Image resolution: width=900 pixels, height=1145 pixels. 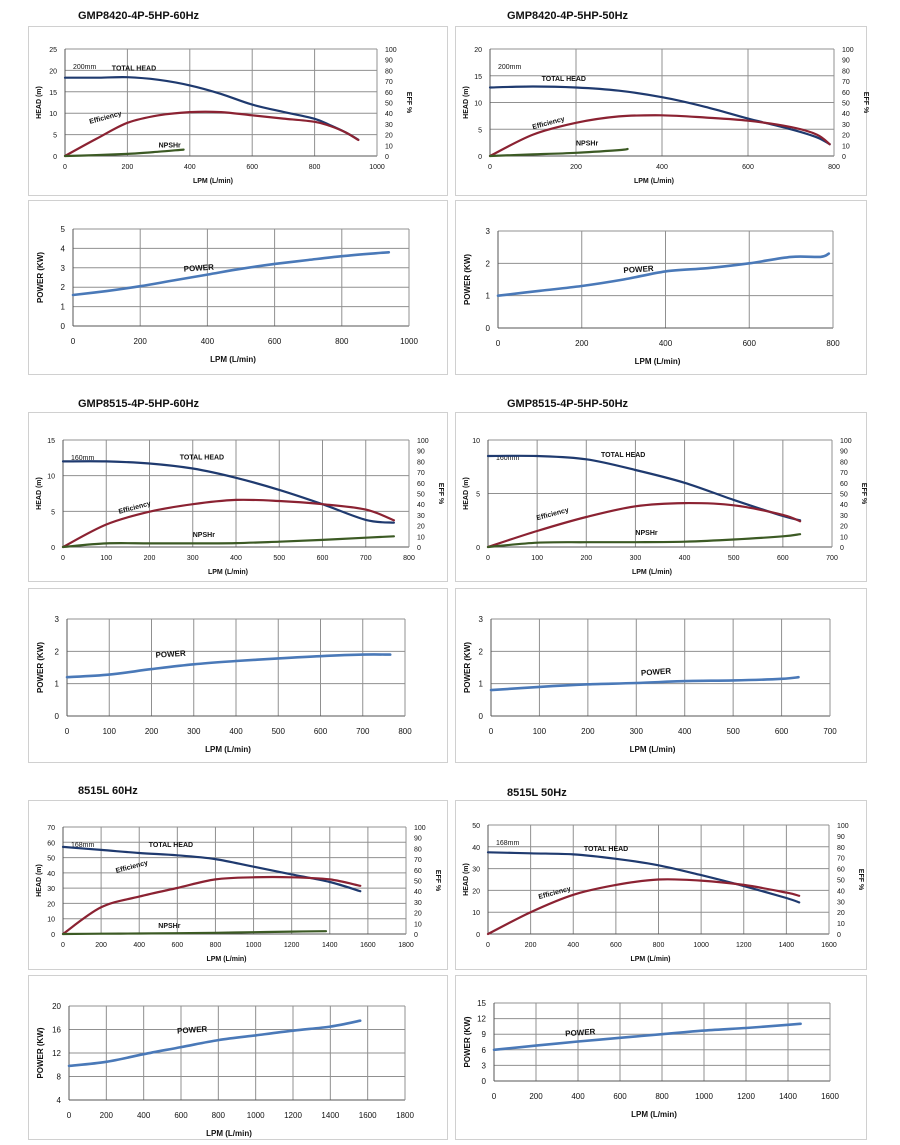 What do you see at coordinates (788, 1096) in the screenshot?
I see `x-tick-label: 1400` at bounding box center [788, 1096].